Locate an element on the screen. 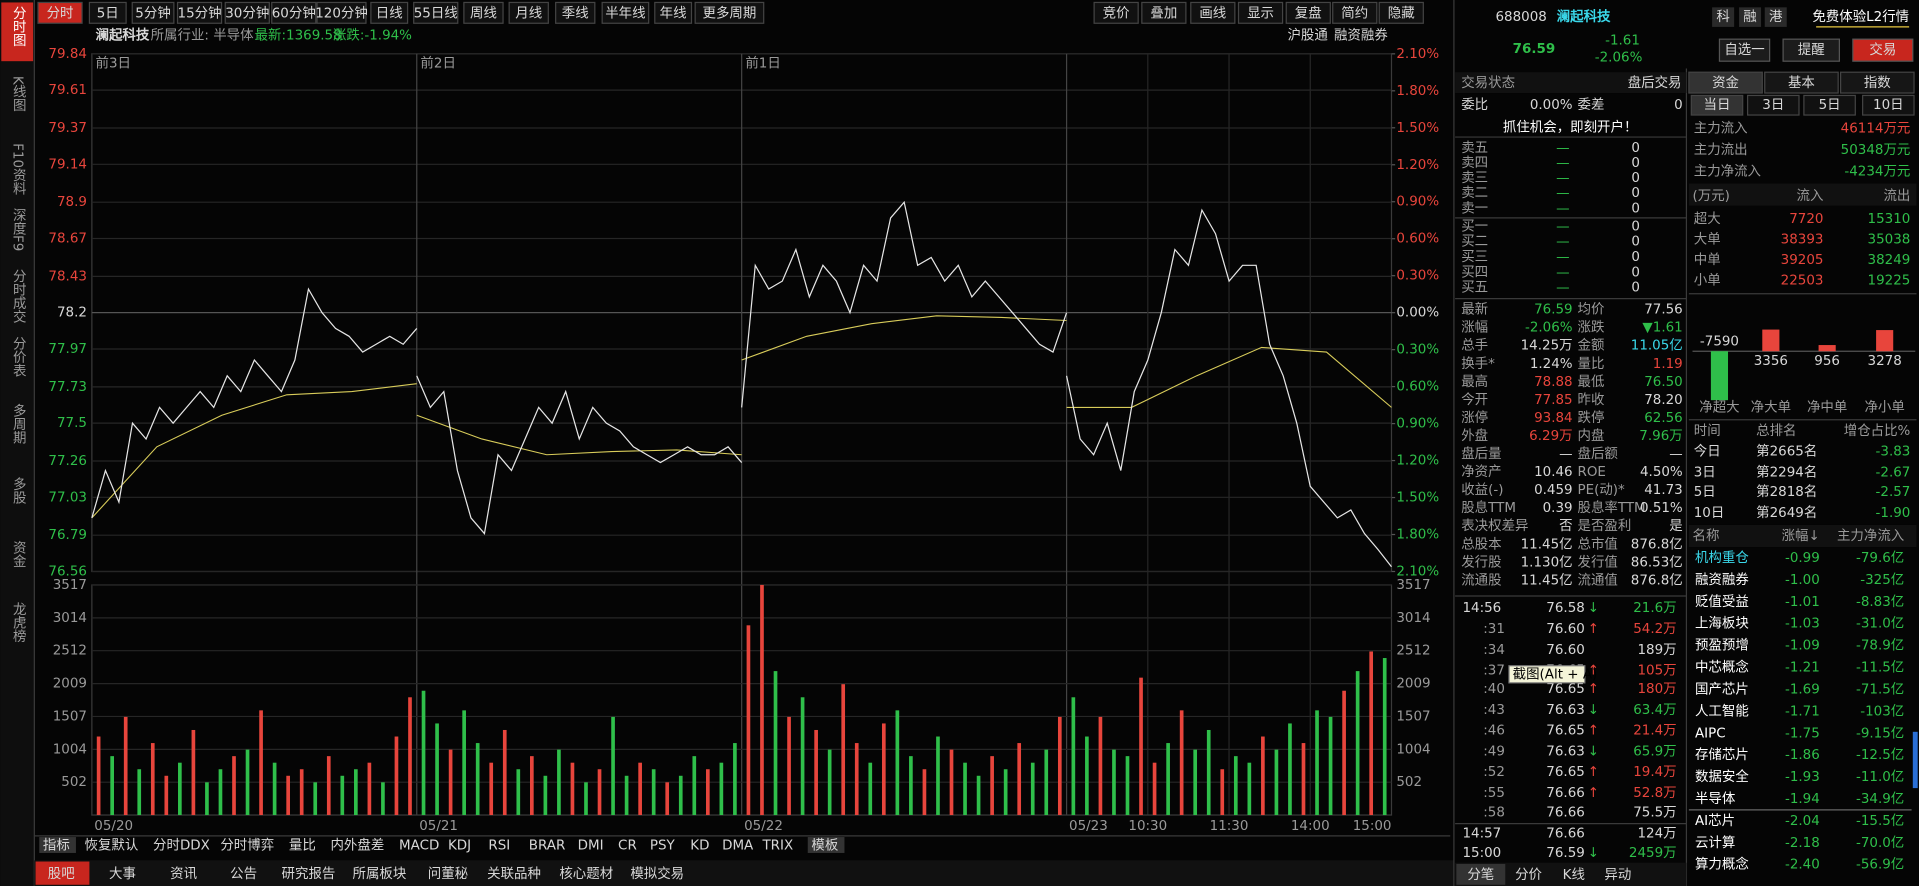 This screenshot has height=886, width=1919. bottom-tab: 所属板块 is located at coordinates (380, 874).